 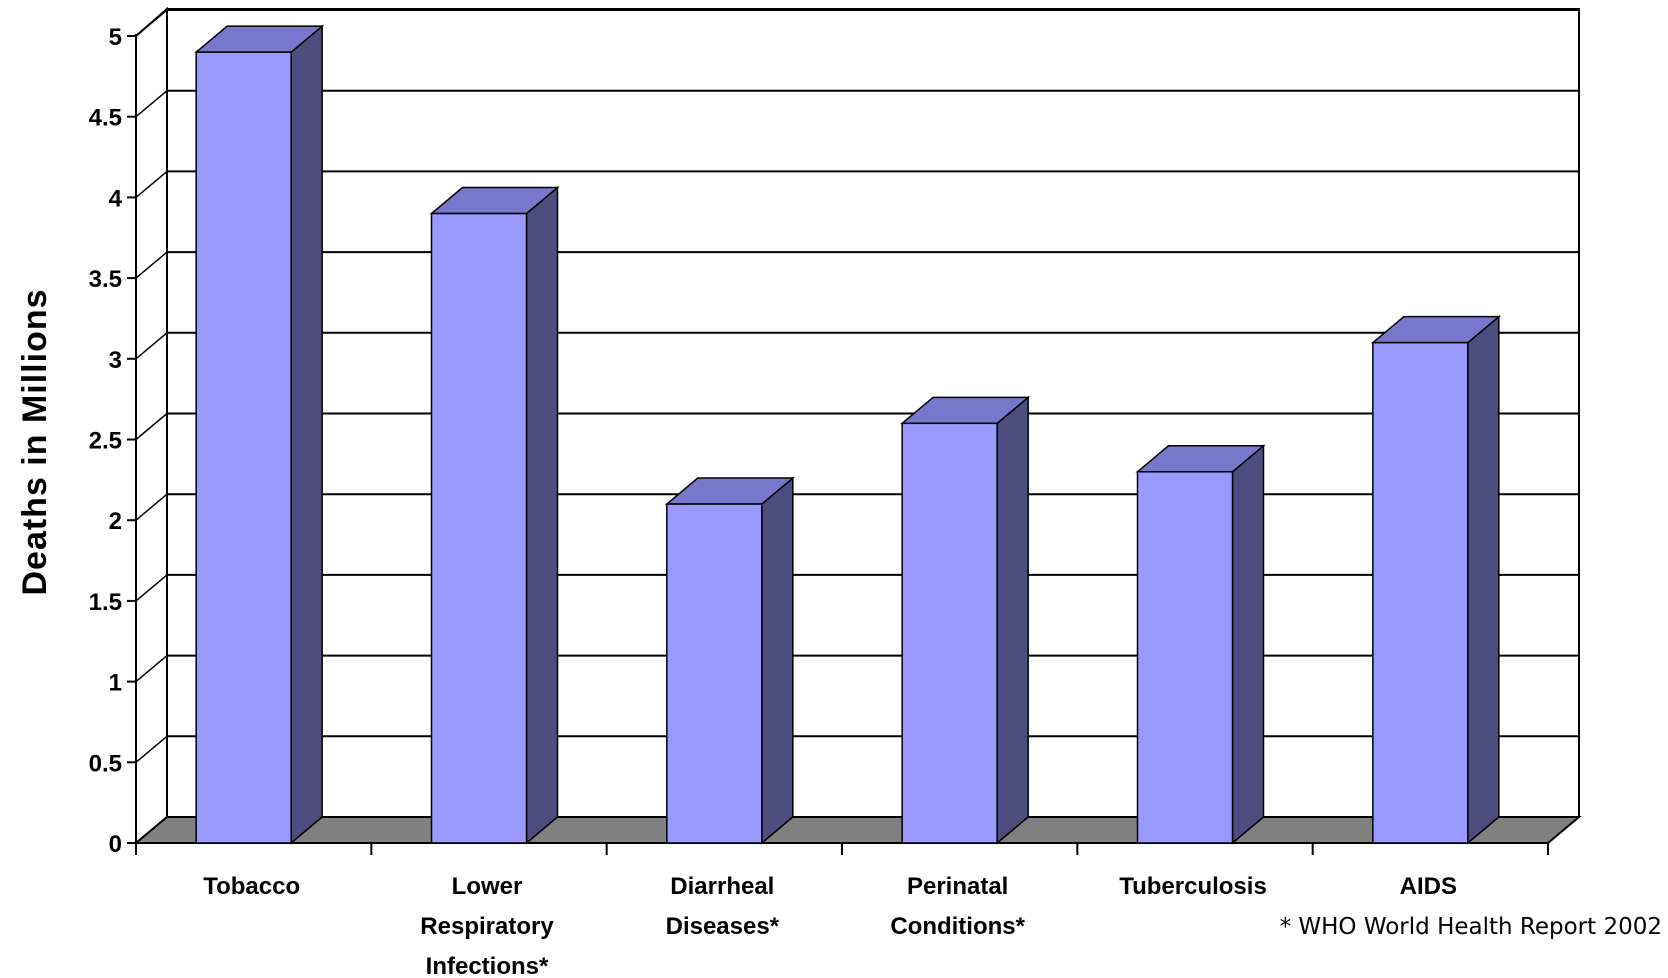 I want to click on footnote: * WHO World Health Report 2002, so click(x=1471, y=927).